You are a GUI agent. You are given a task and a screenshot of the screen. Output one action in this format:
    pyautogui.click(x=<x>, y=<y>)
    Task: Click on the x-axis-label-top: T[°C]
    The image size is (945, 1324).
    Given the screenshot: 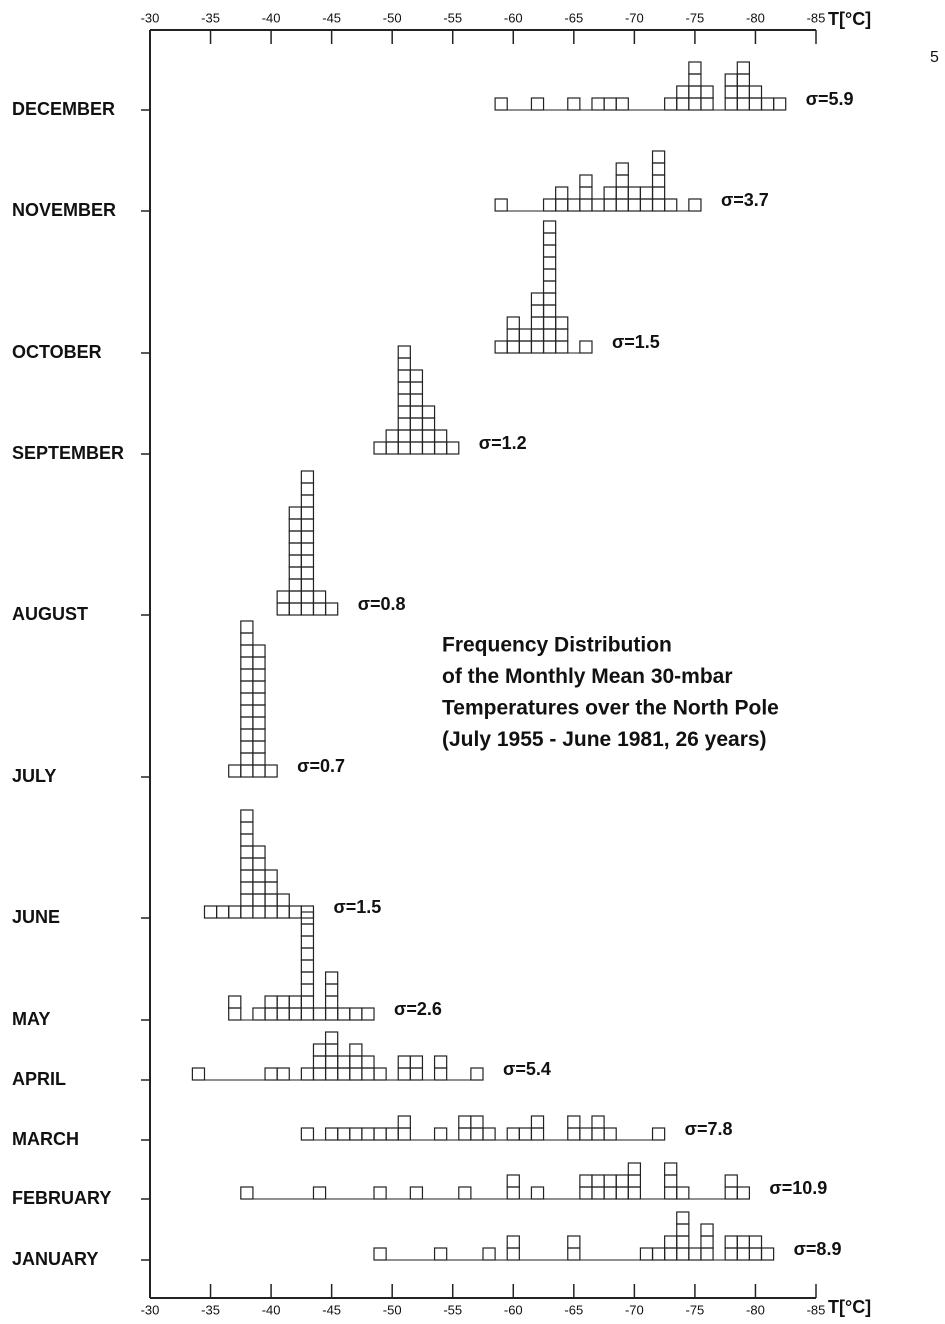 What is the action you would take?
    pyautogui.click(x=849, y=19)
    